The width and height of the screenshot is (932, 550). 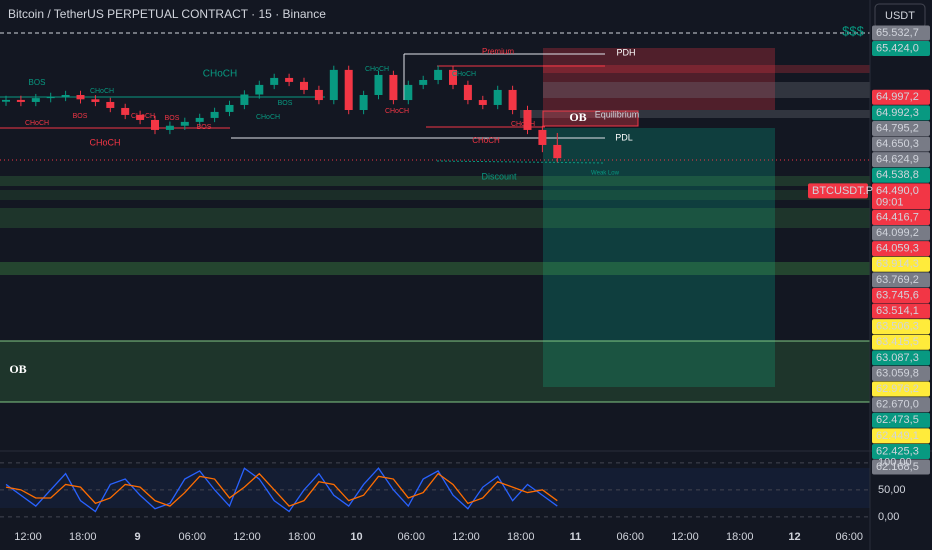 What do you see at coordinates (897, 358) in the screenshot?
I see `price-label-text: 63.087,3` at bounding box center [897, 358].